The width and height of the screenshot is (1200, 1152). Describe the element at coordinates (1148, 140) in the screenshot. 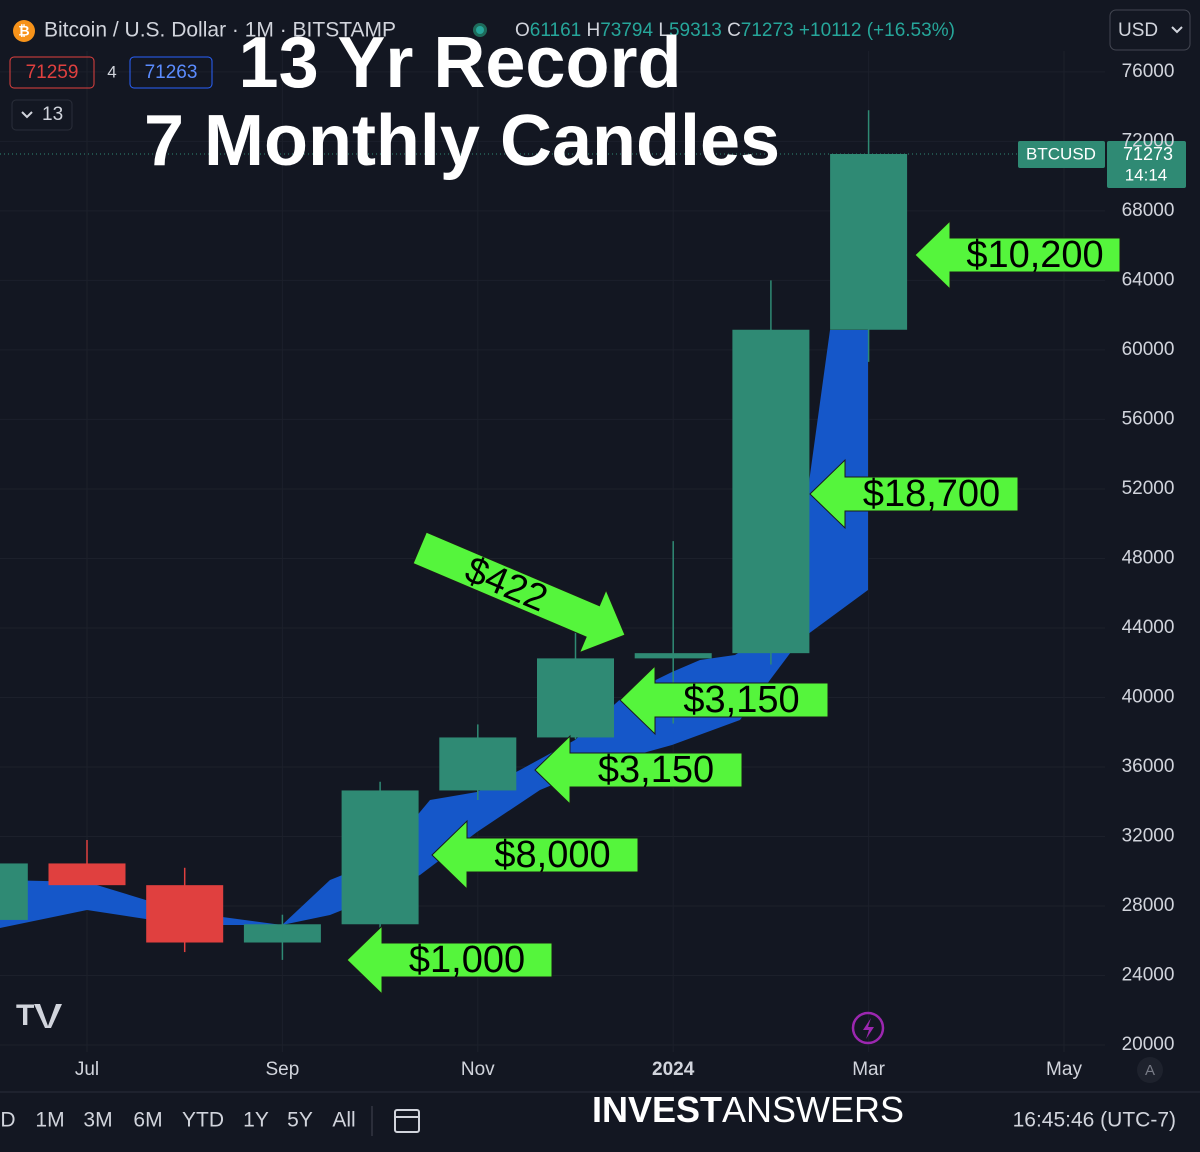

I see `y-tick-label: 72000` at that location.